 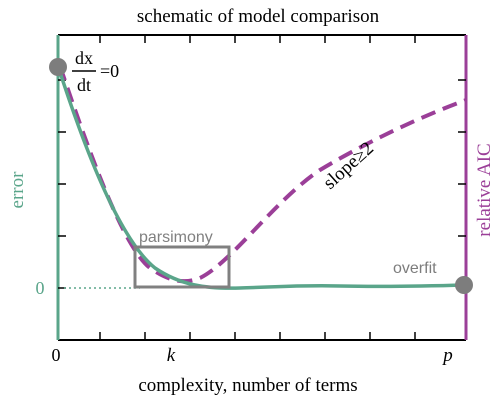 I want to click on chart-title: schematic of model comparison, so click(x=258, y=16).